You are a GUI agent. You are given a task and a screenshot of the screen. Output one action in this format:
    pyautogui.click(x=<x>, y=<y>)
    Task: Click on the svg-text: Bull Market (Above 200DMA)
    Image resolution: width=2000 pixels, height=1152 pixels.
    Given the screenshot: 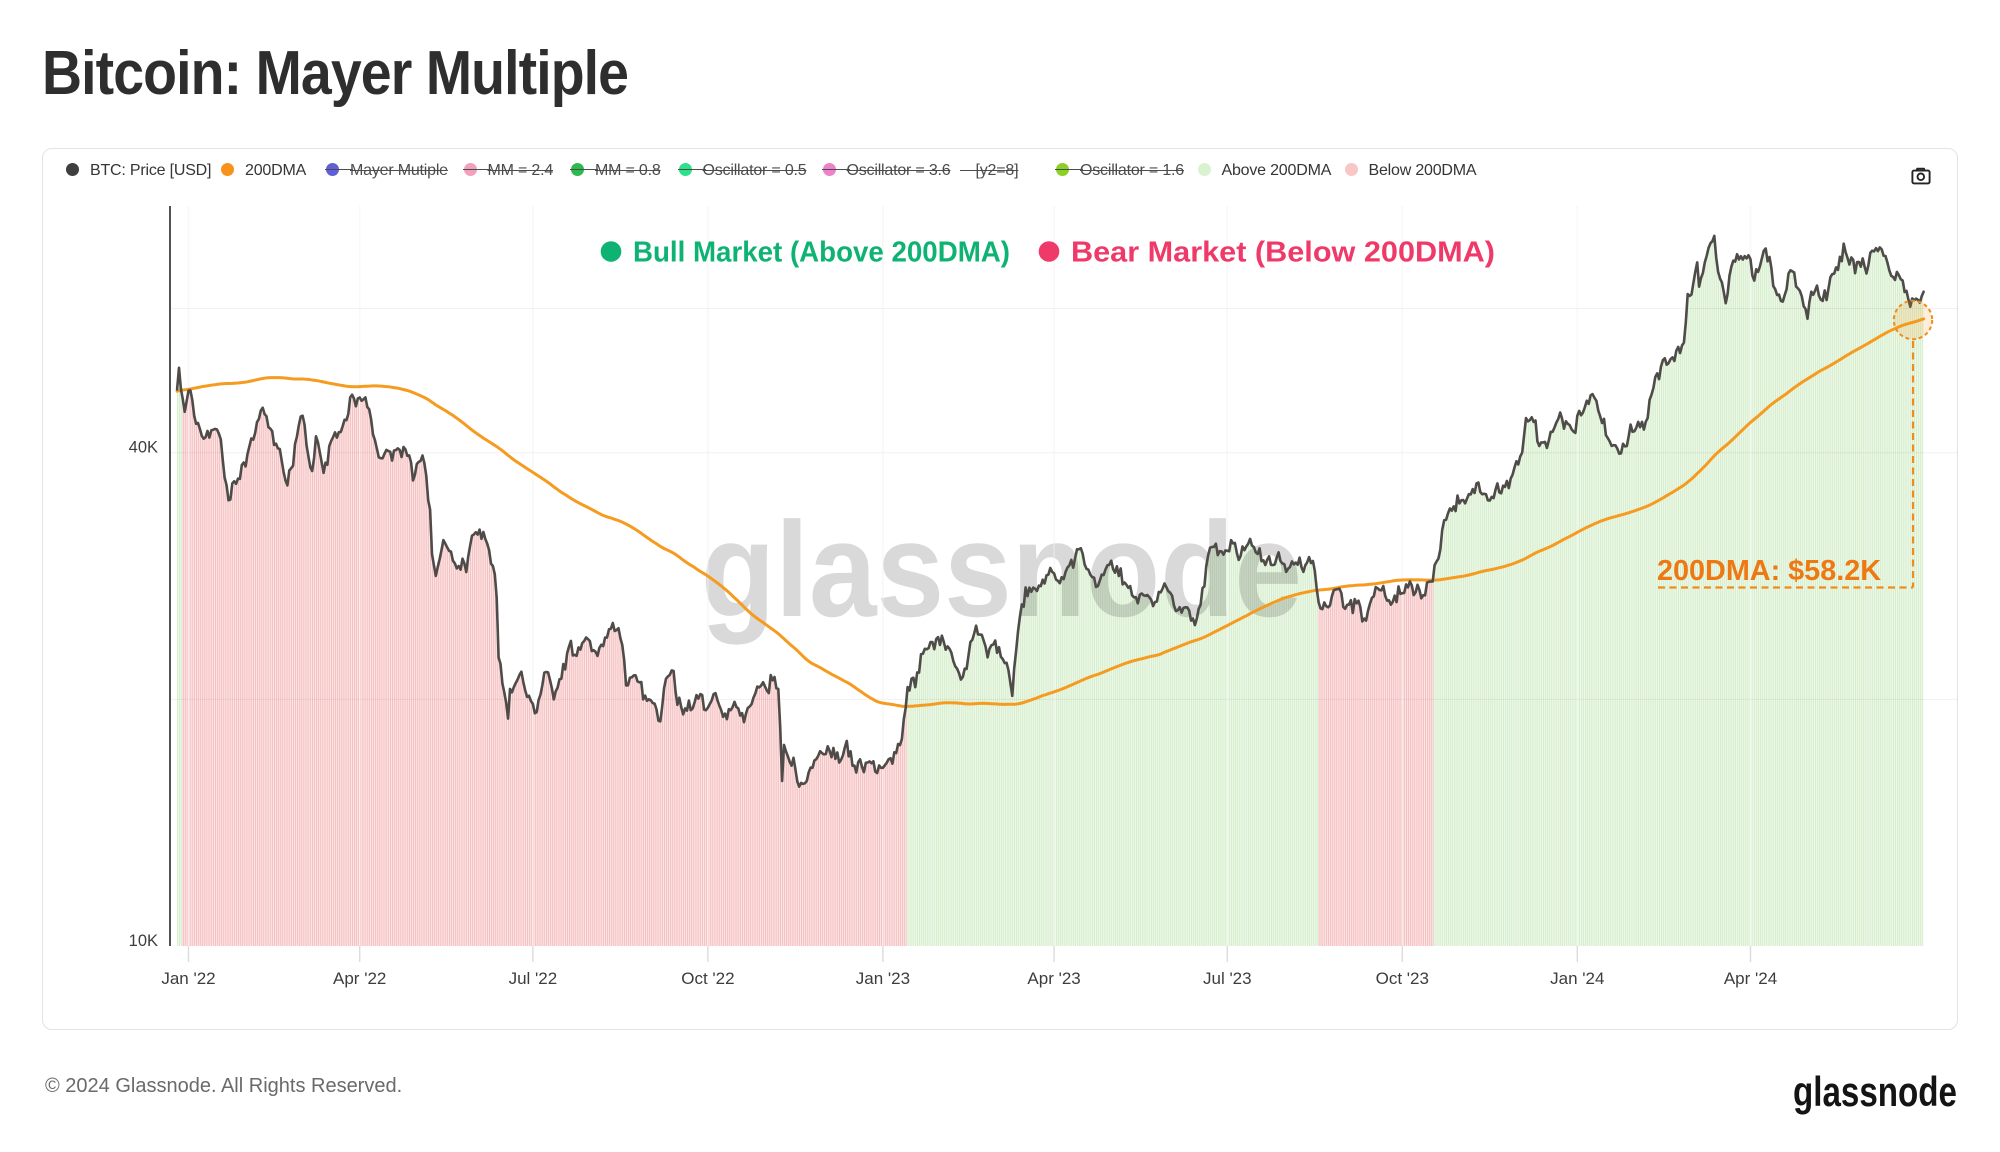 What is the action you would take?
    pyautogui.click(x=821, y=253)
    